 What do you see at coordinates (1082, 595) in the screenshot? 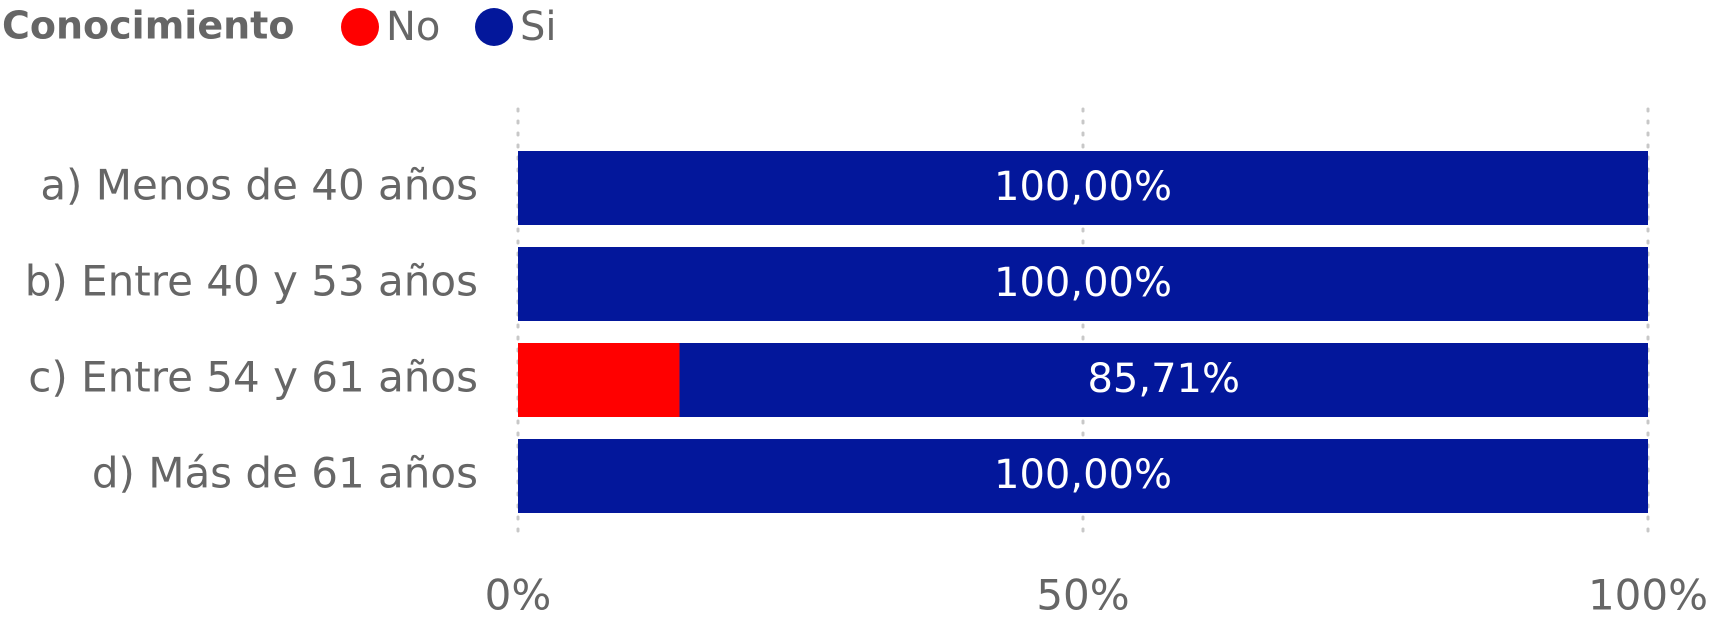
I see `x-tick-label: 50%` at bounding box center [1082, 595].